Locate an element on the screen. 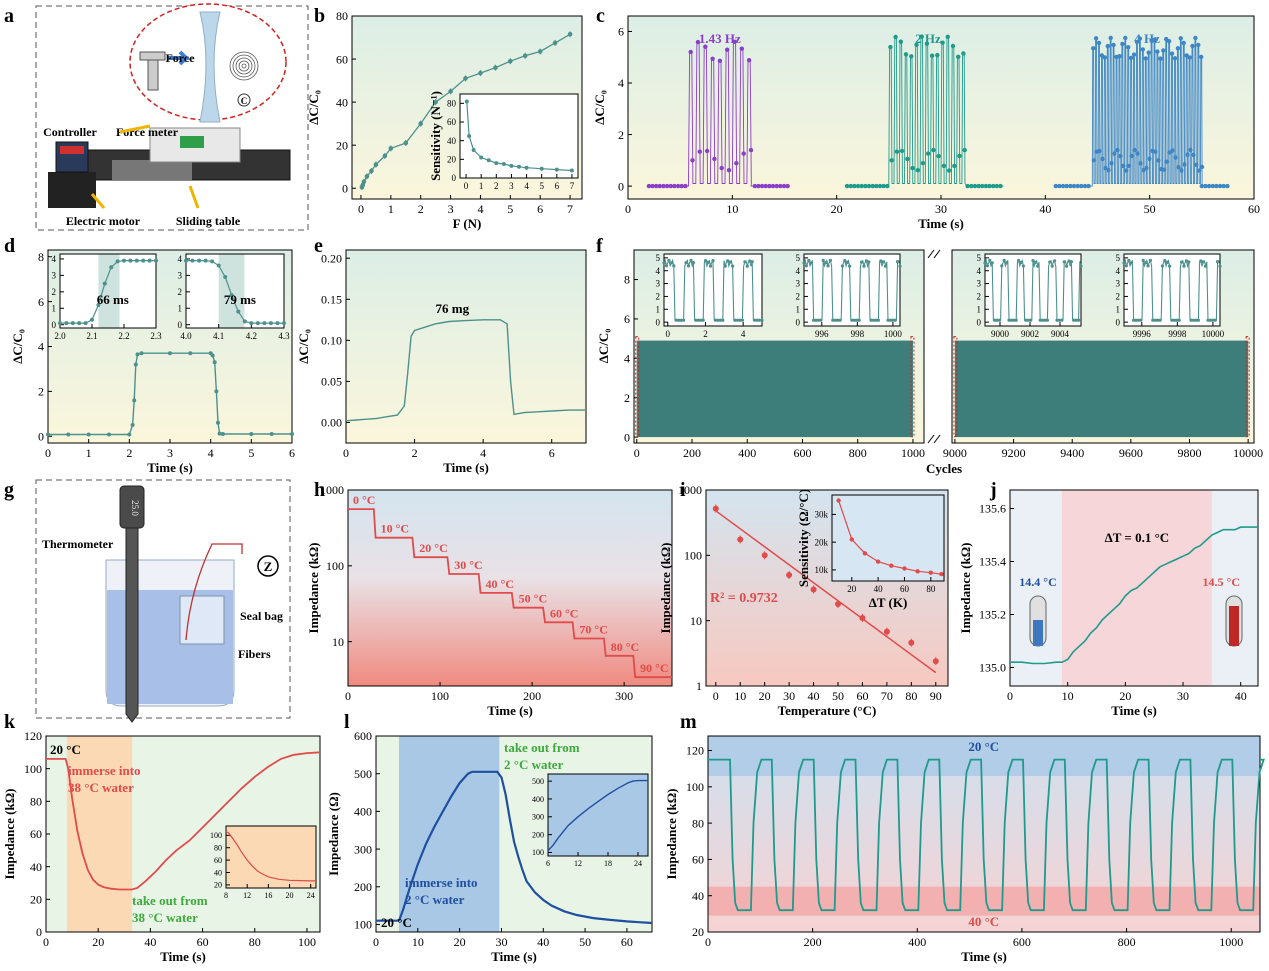 The height and width of the screenshot is (971, 1269). immersion-band is located at coordinates (449, 834).